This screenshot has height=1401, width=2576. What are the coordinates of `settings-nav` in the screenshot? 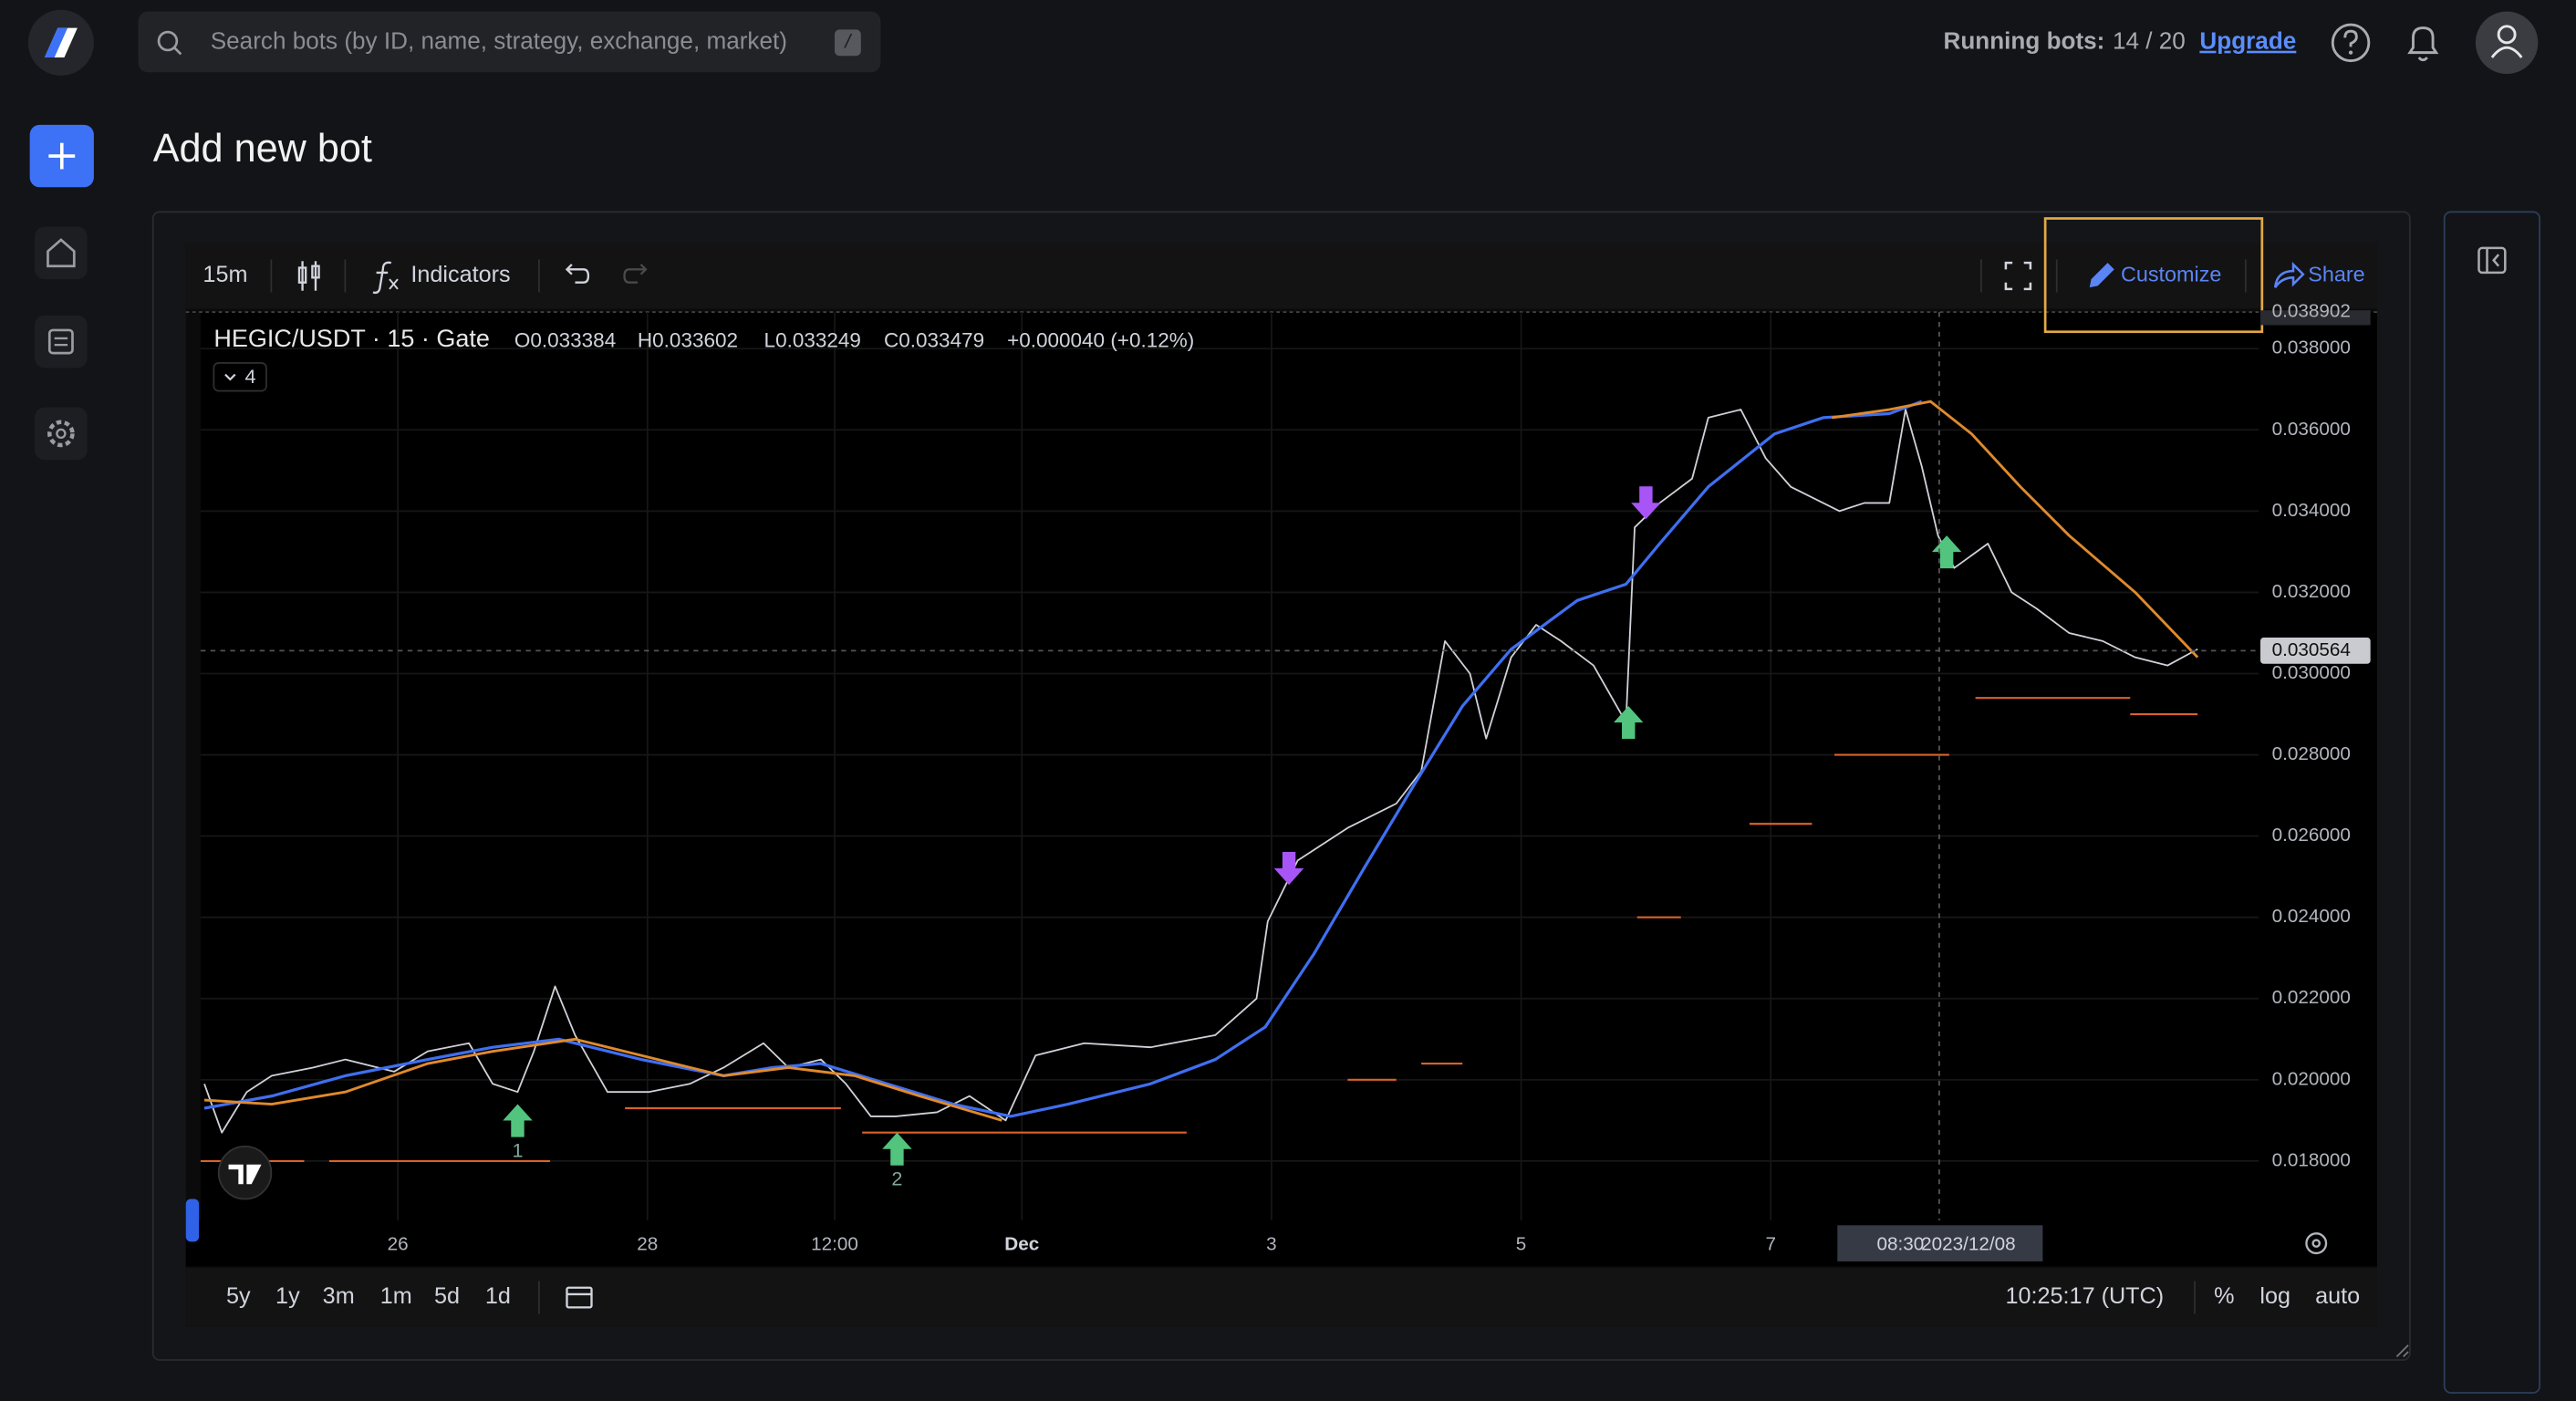 It's located at (61, 434).